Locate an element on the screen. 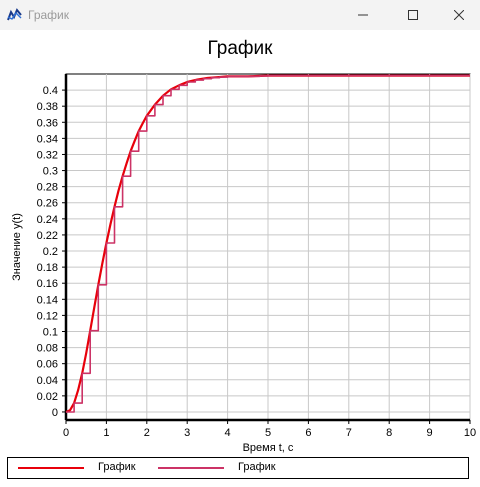 The width and height of the screenshot is (480, 487). minimize-icon is located at coordinates (363, 15).